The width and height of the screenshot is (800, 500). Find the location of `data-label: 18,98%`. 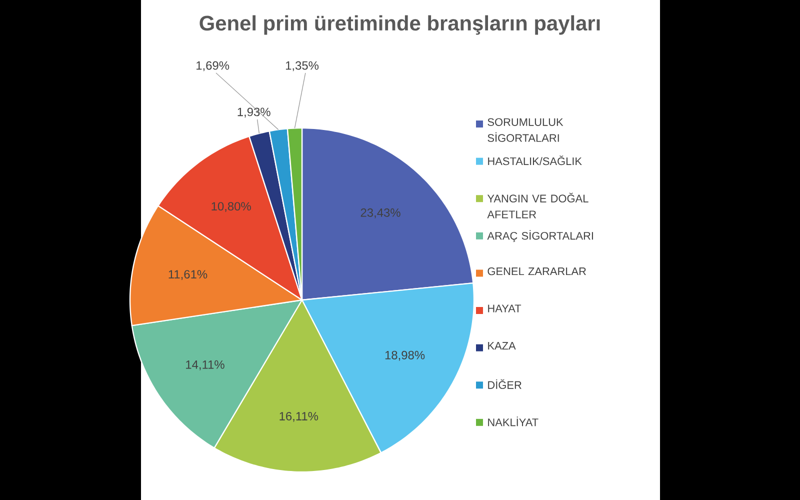

data-label: 18,98% is located at coordinates (405, 355).